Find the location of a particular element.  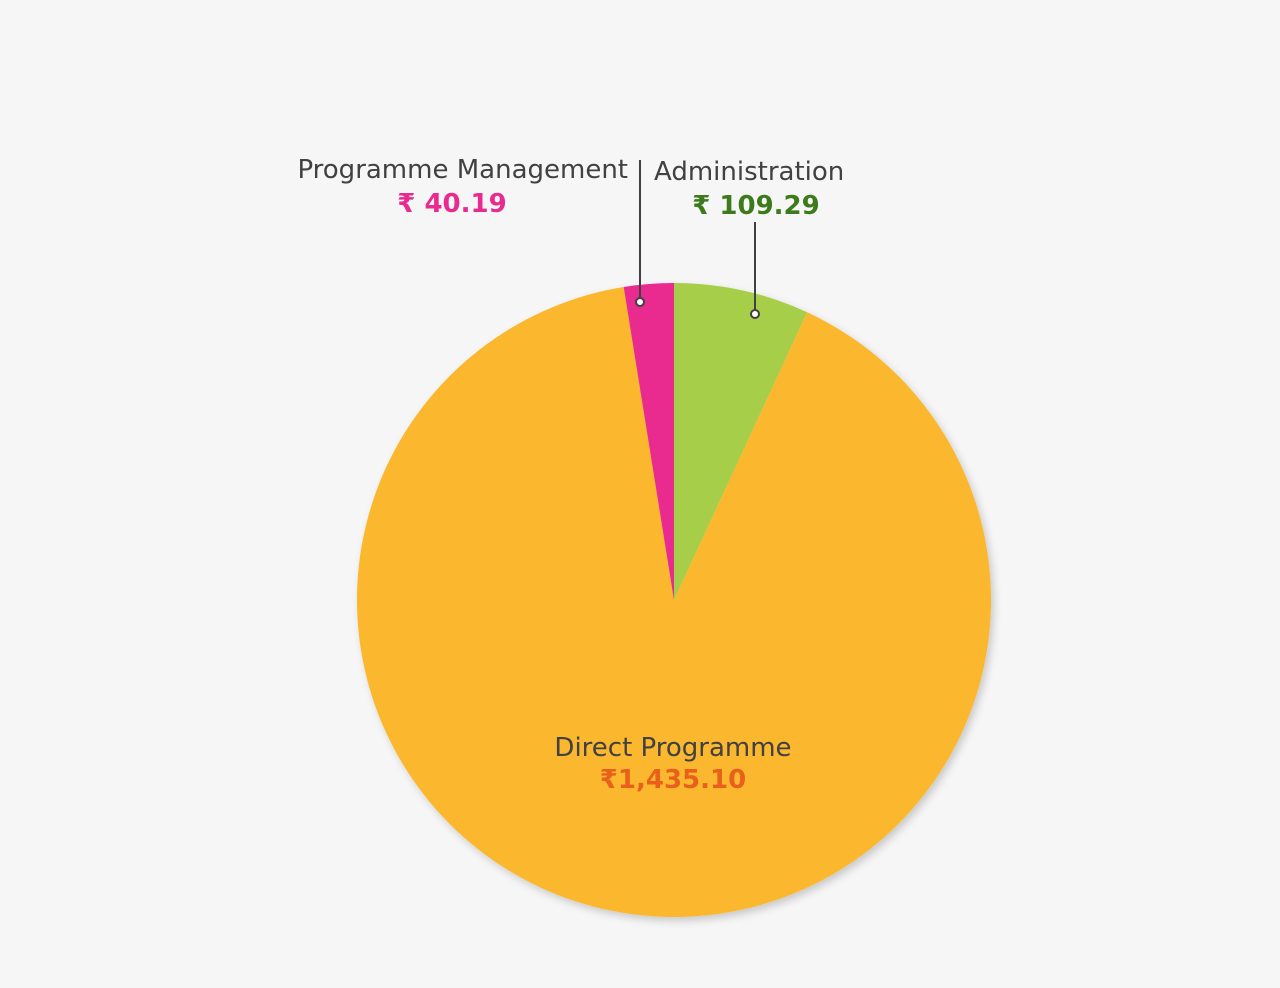

slice-label-administration: Administration is located at coordinates (749, 172).